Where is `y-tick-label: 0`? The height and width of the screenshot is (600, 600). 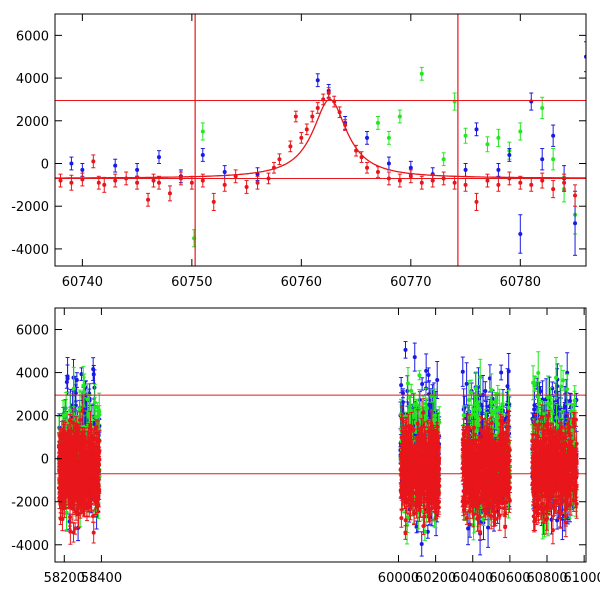
y-tick-label: 0 is located at coordinates (45, 460).